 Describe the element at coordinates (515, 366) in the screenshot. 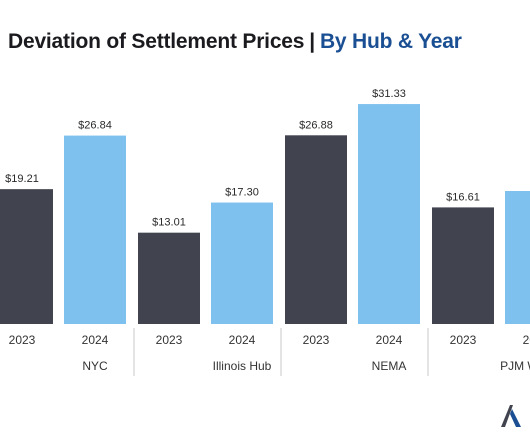

I see `hub-tick-label-3: PJM Western` at that location.